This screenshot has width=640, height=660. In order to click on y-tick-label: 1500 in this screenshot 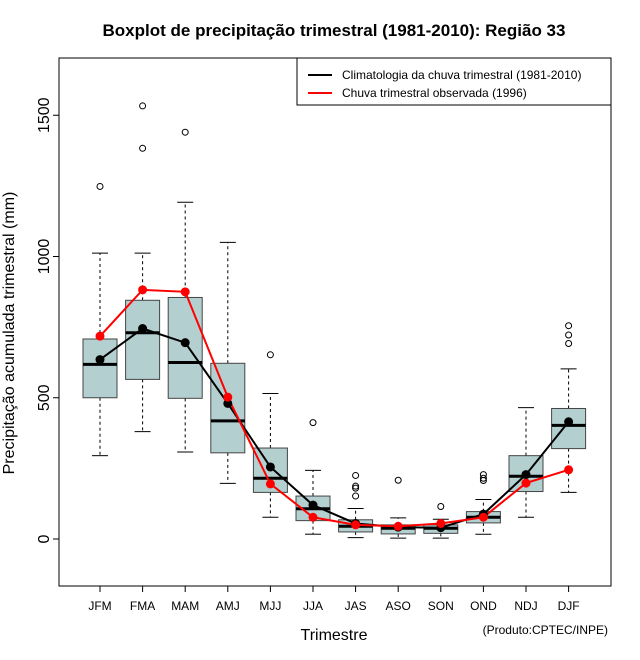, I will do `click(44, 115)`.